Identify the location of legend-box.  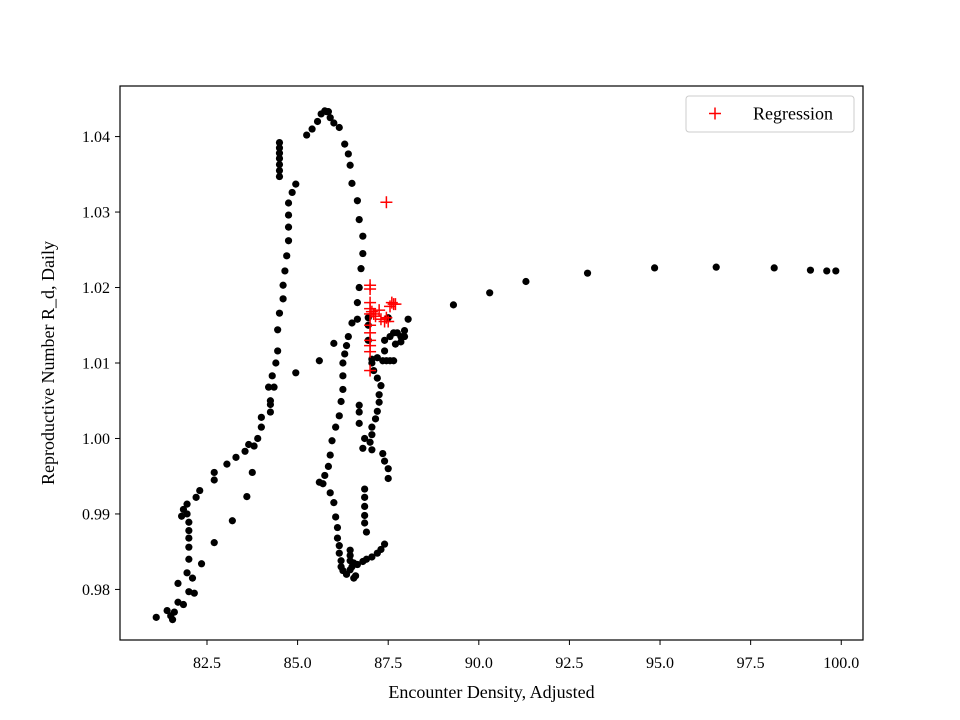
(770, 114).